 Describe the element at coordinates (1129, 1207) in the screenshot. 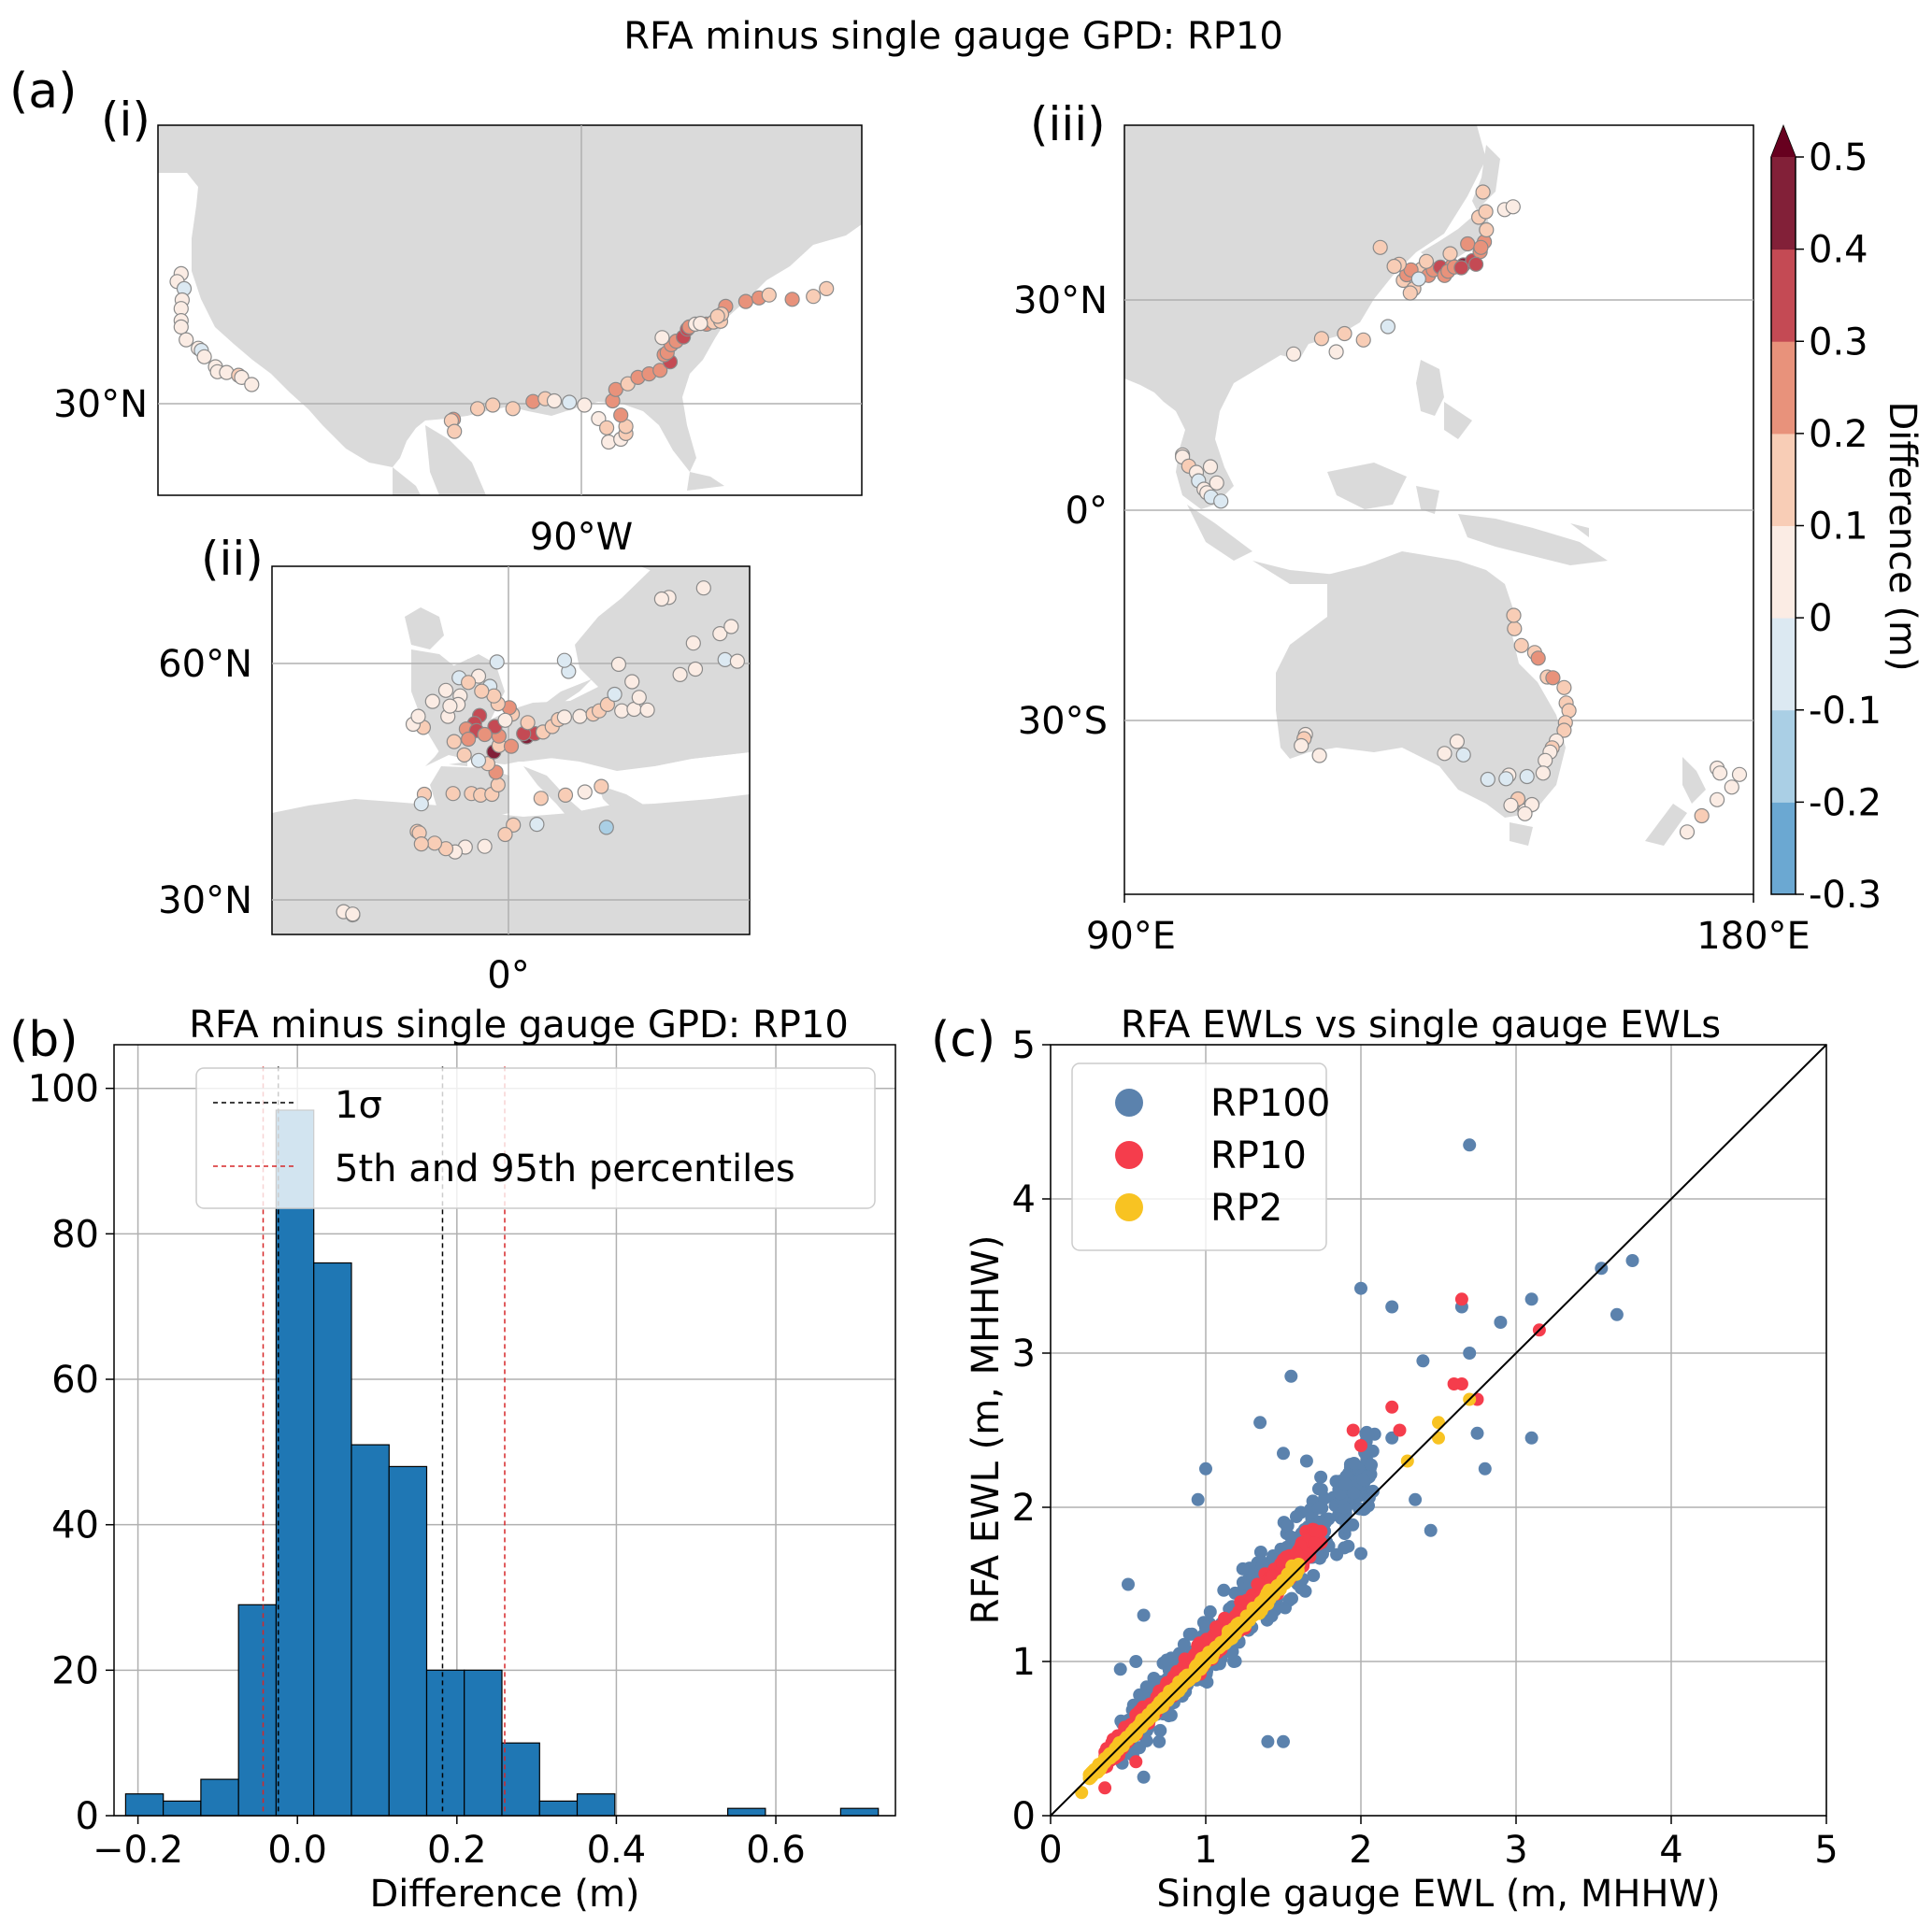

I see `legend-marker-rp2` at that location.